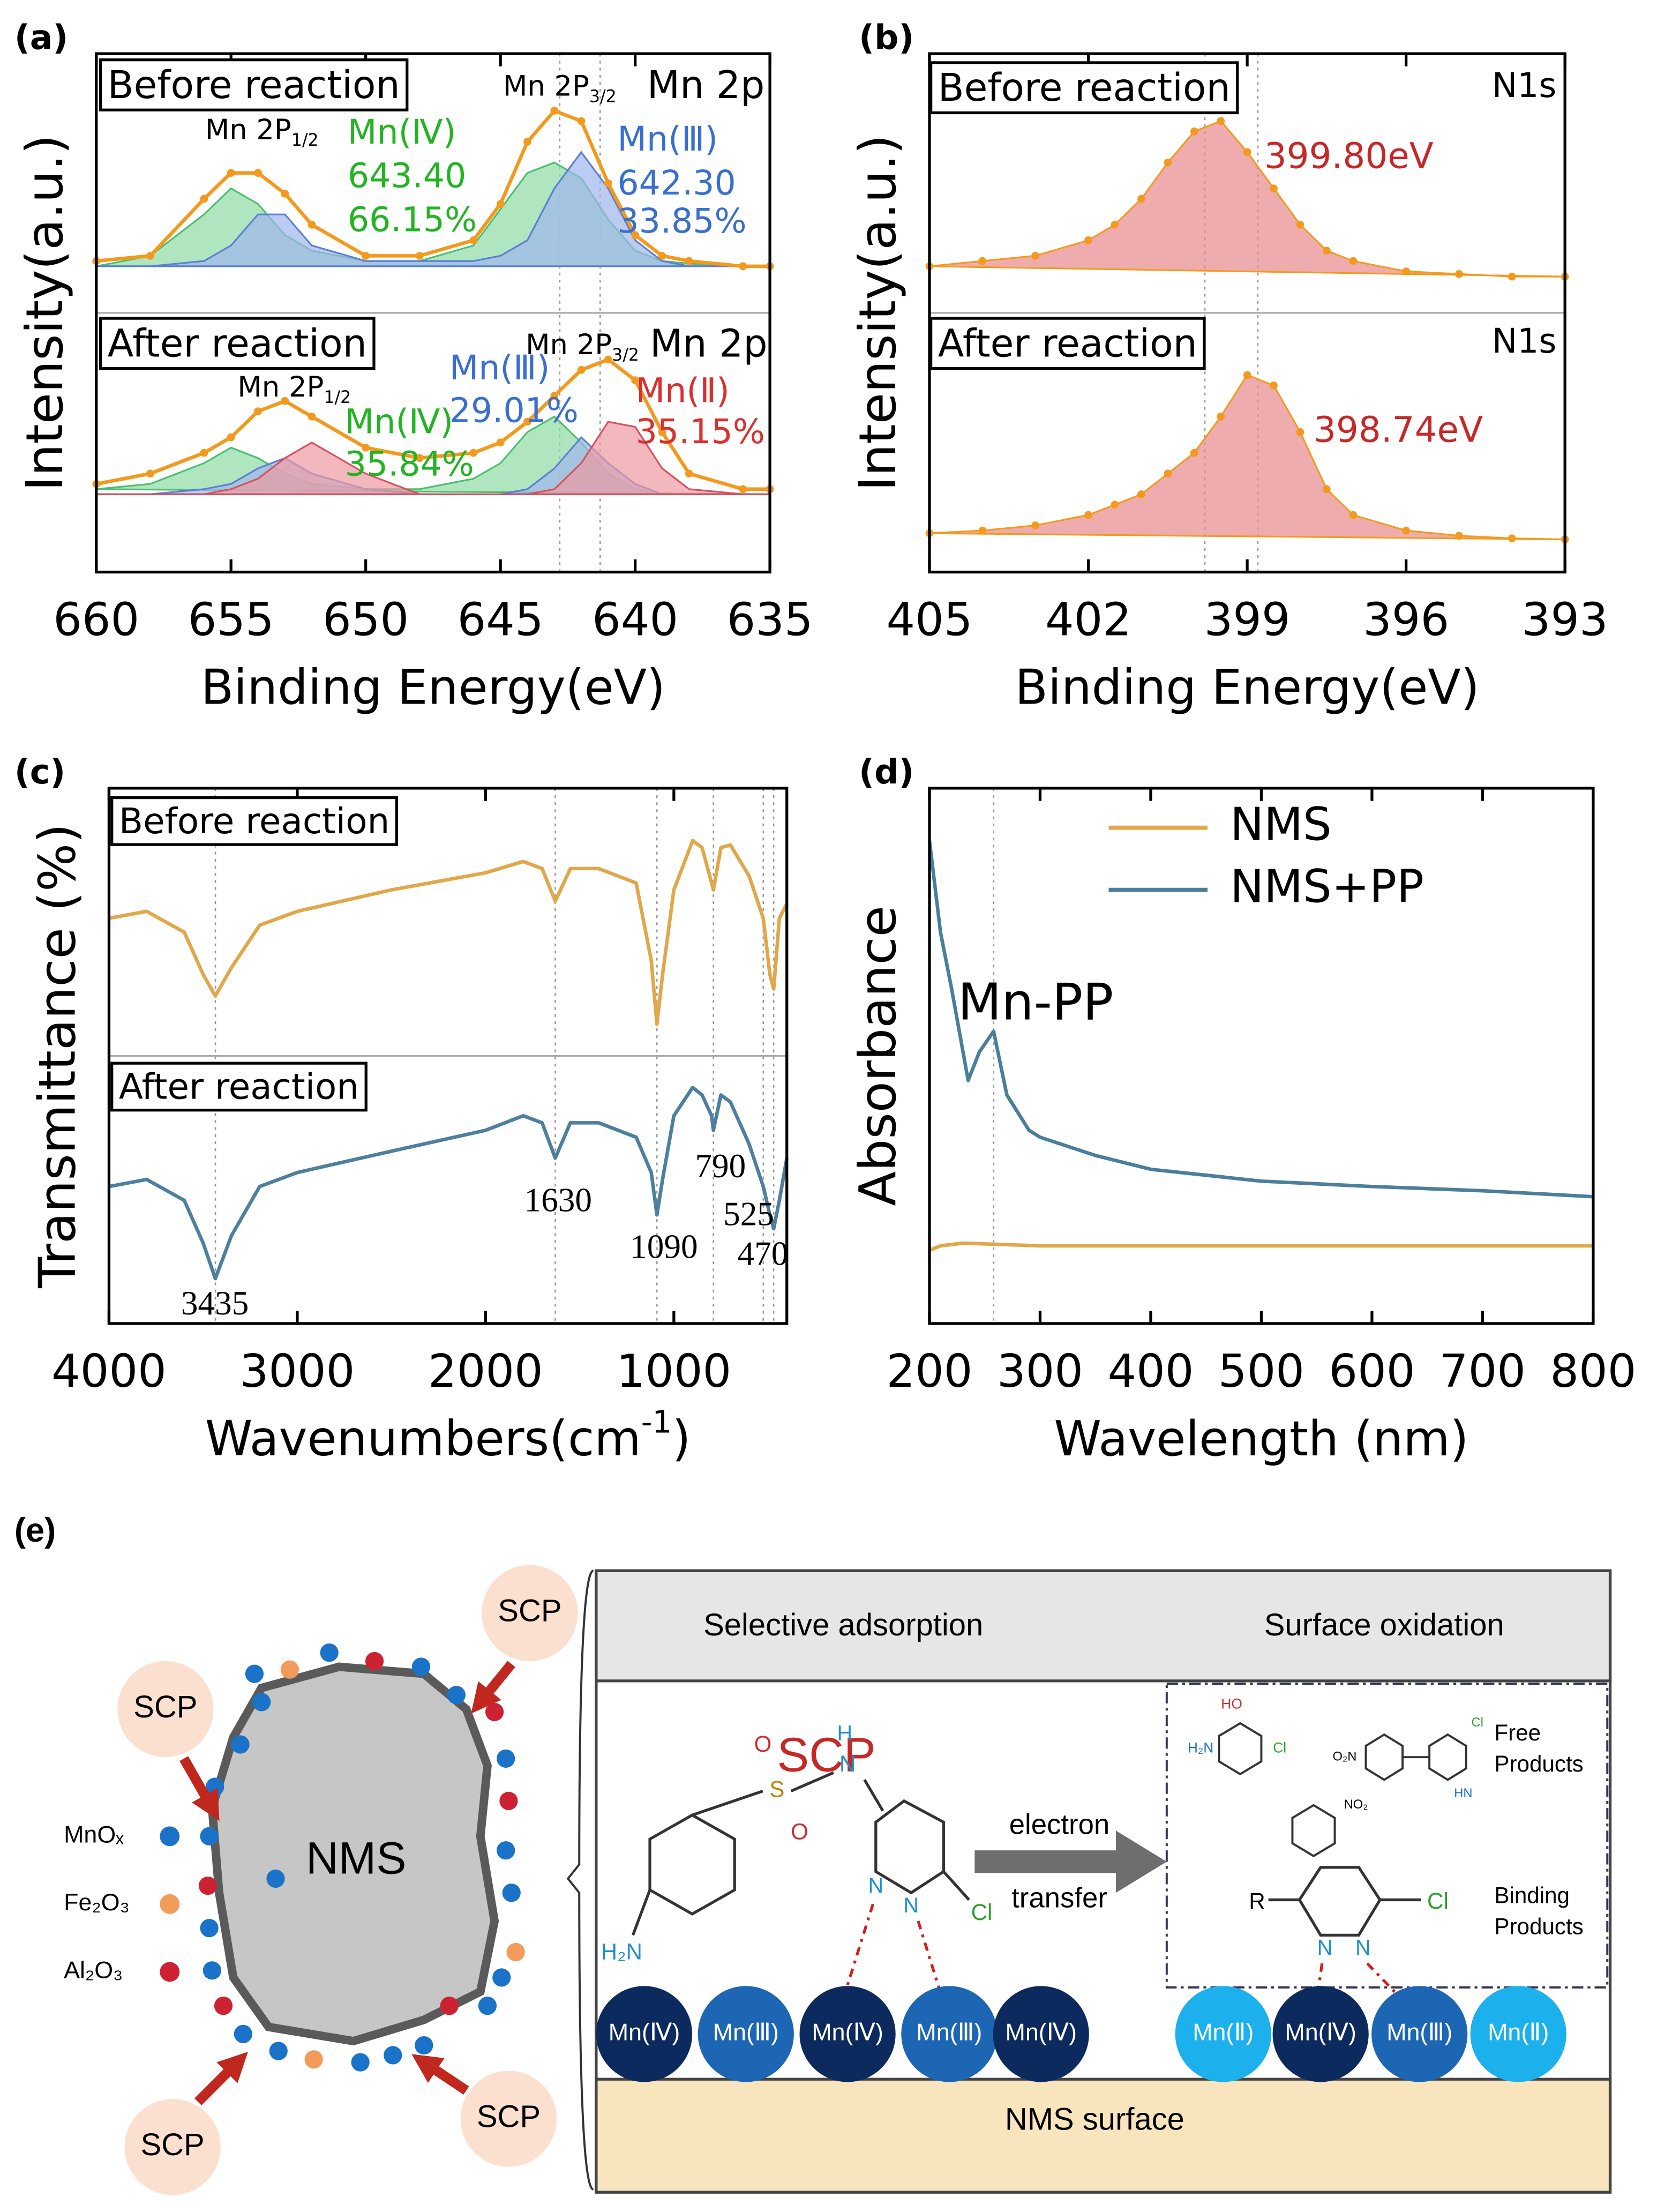  What do you see at coordinates (982, 1912) in the screenshot?
I see `atom: Cl` at bounding box center [982, 1912].